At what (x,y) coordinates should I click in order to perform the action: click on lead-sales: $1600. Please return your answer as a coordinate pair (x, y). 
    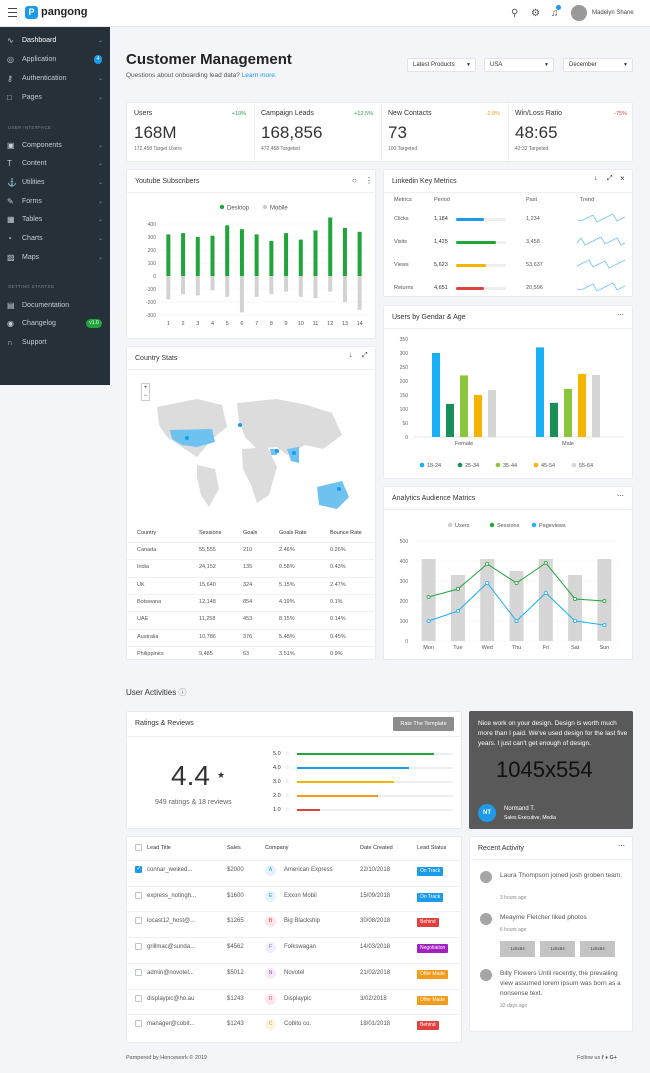
    Looking at the image, I should click on (235, 895).